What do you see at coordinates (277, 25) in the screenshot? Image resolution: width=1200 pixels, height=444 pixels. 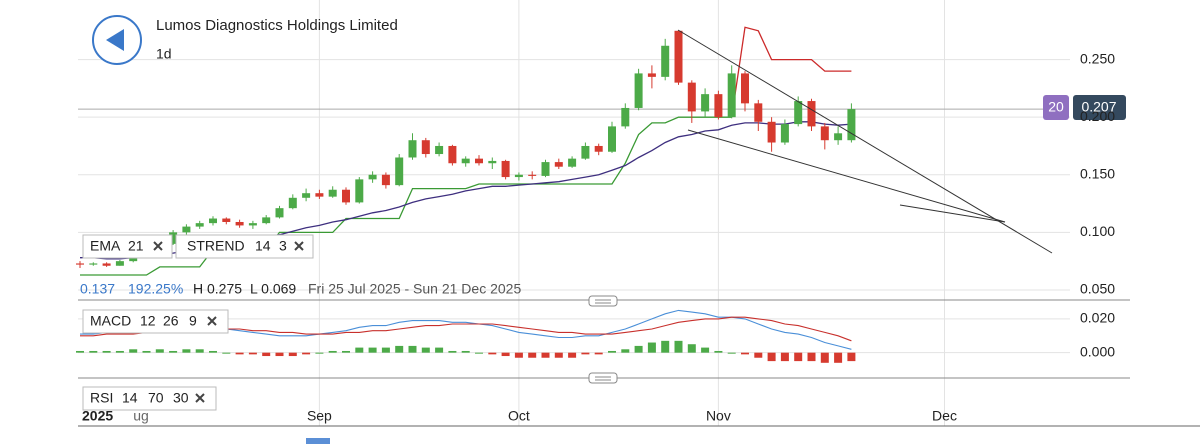 I see `title: Lumos Diagnostics Holdings Limited` at bounding box center [277, 25].